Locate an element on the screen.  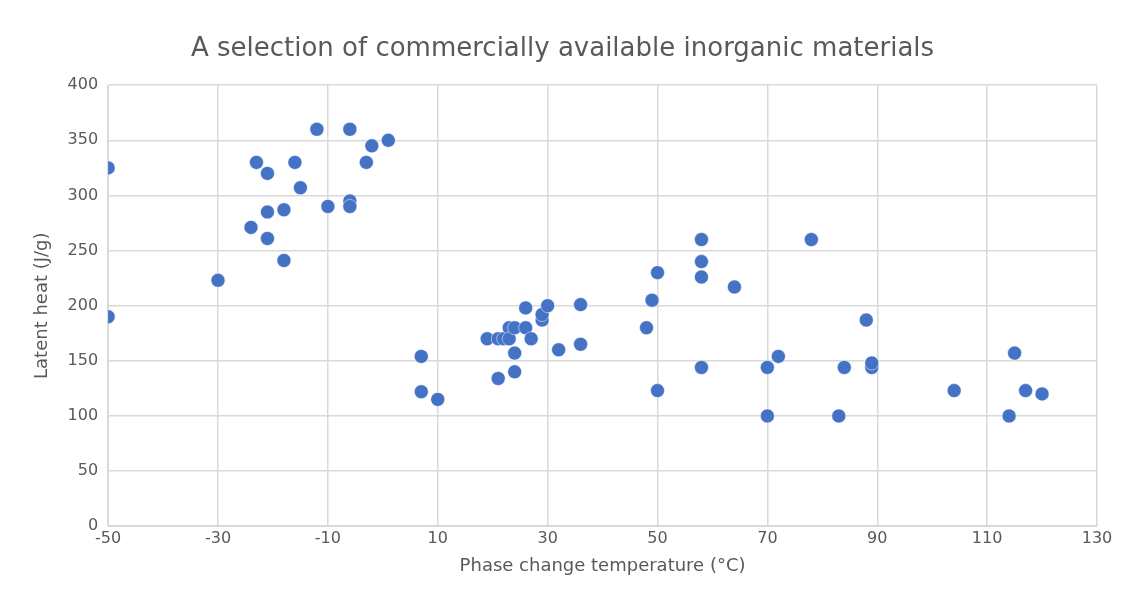
x-tick-label: 10 is located at coordinates (437, 537).